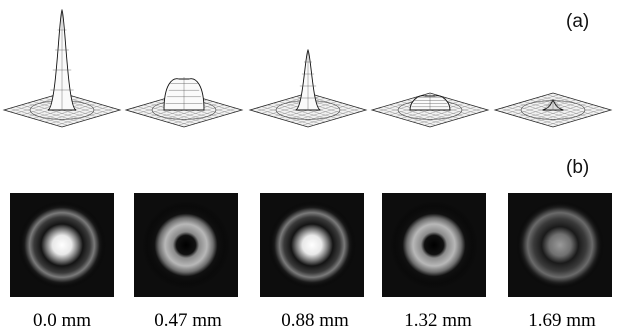  What do you see at coordinates (62, 320) in the screenshot?
I see `caption-frame-1: 0.0 mm` at bounding box center [62, 320].